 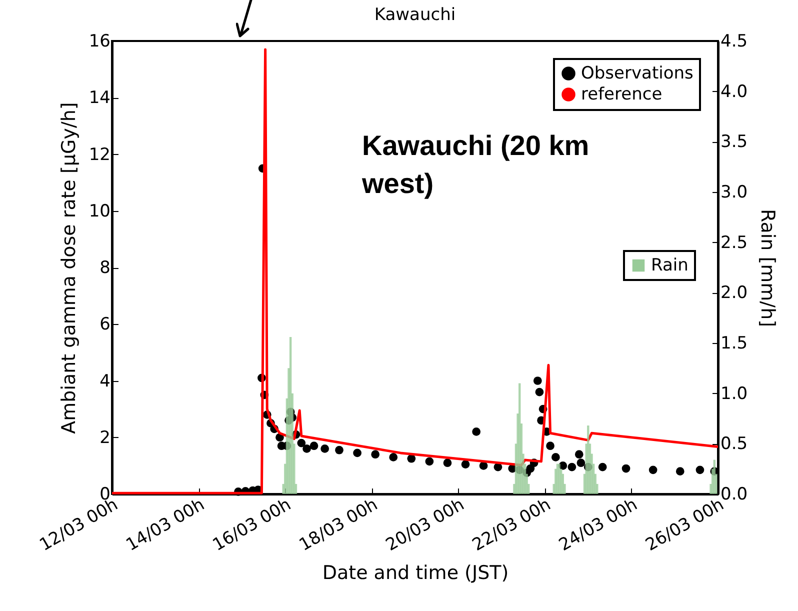 I want to click on y2-tick-label: 4.0, so click(x=734, y=92).